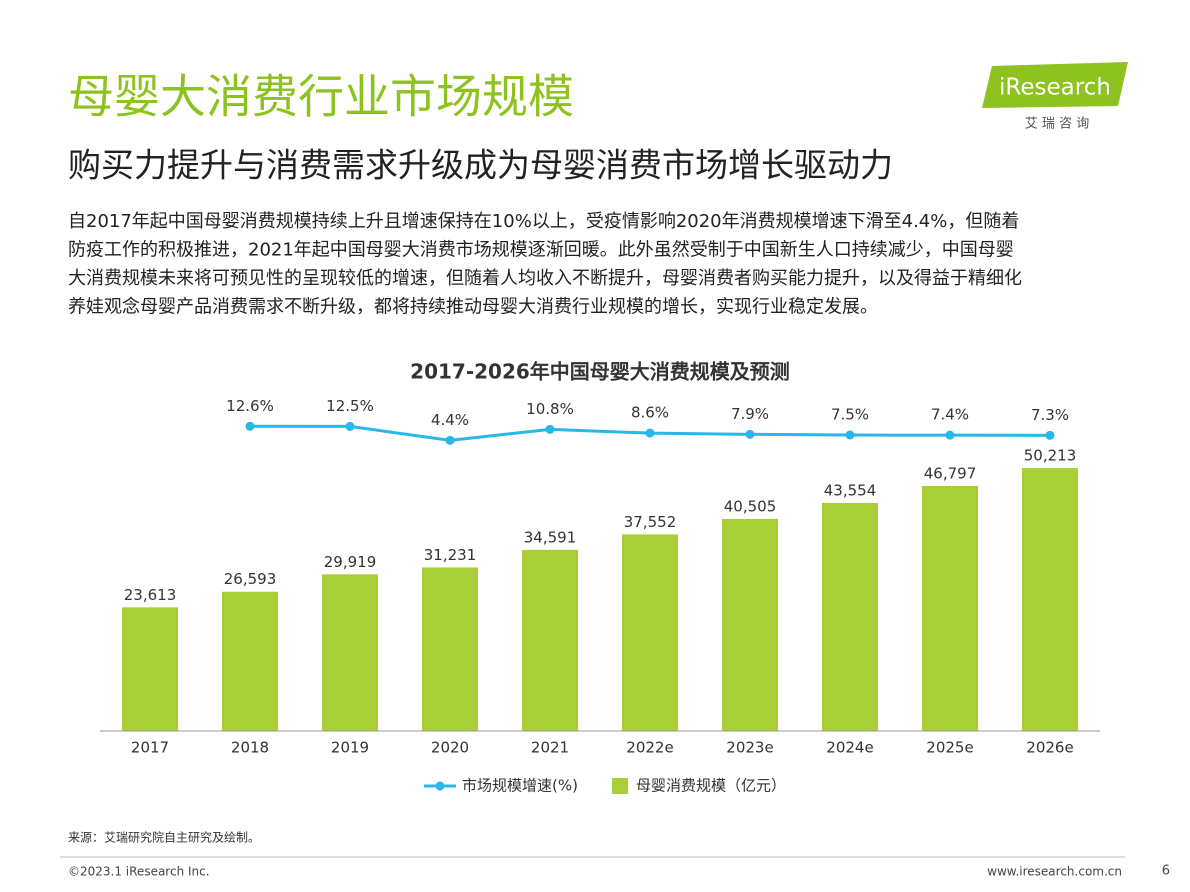 Image resolution: width=1190 pixels, height=892 pixels. I want to click on bar-value-label: 31,231, so click(450, 555).